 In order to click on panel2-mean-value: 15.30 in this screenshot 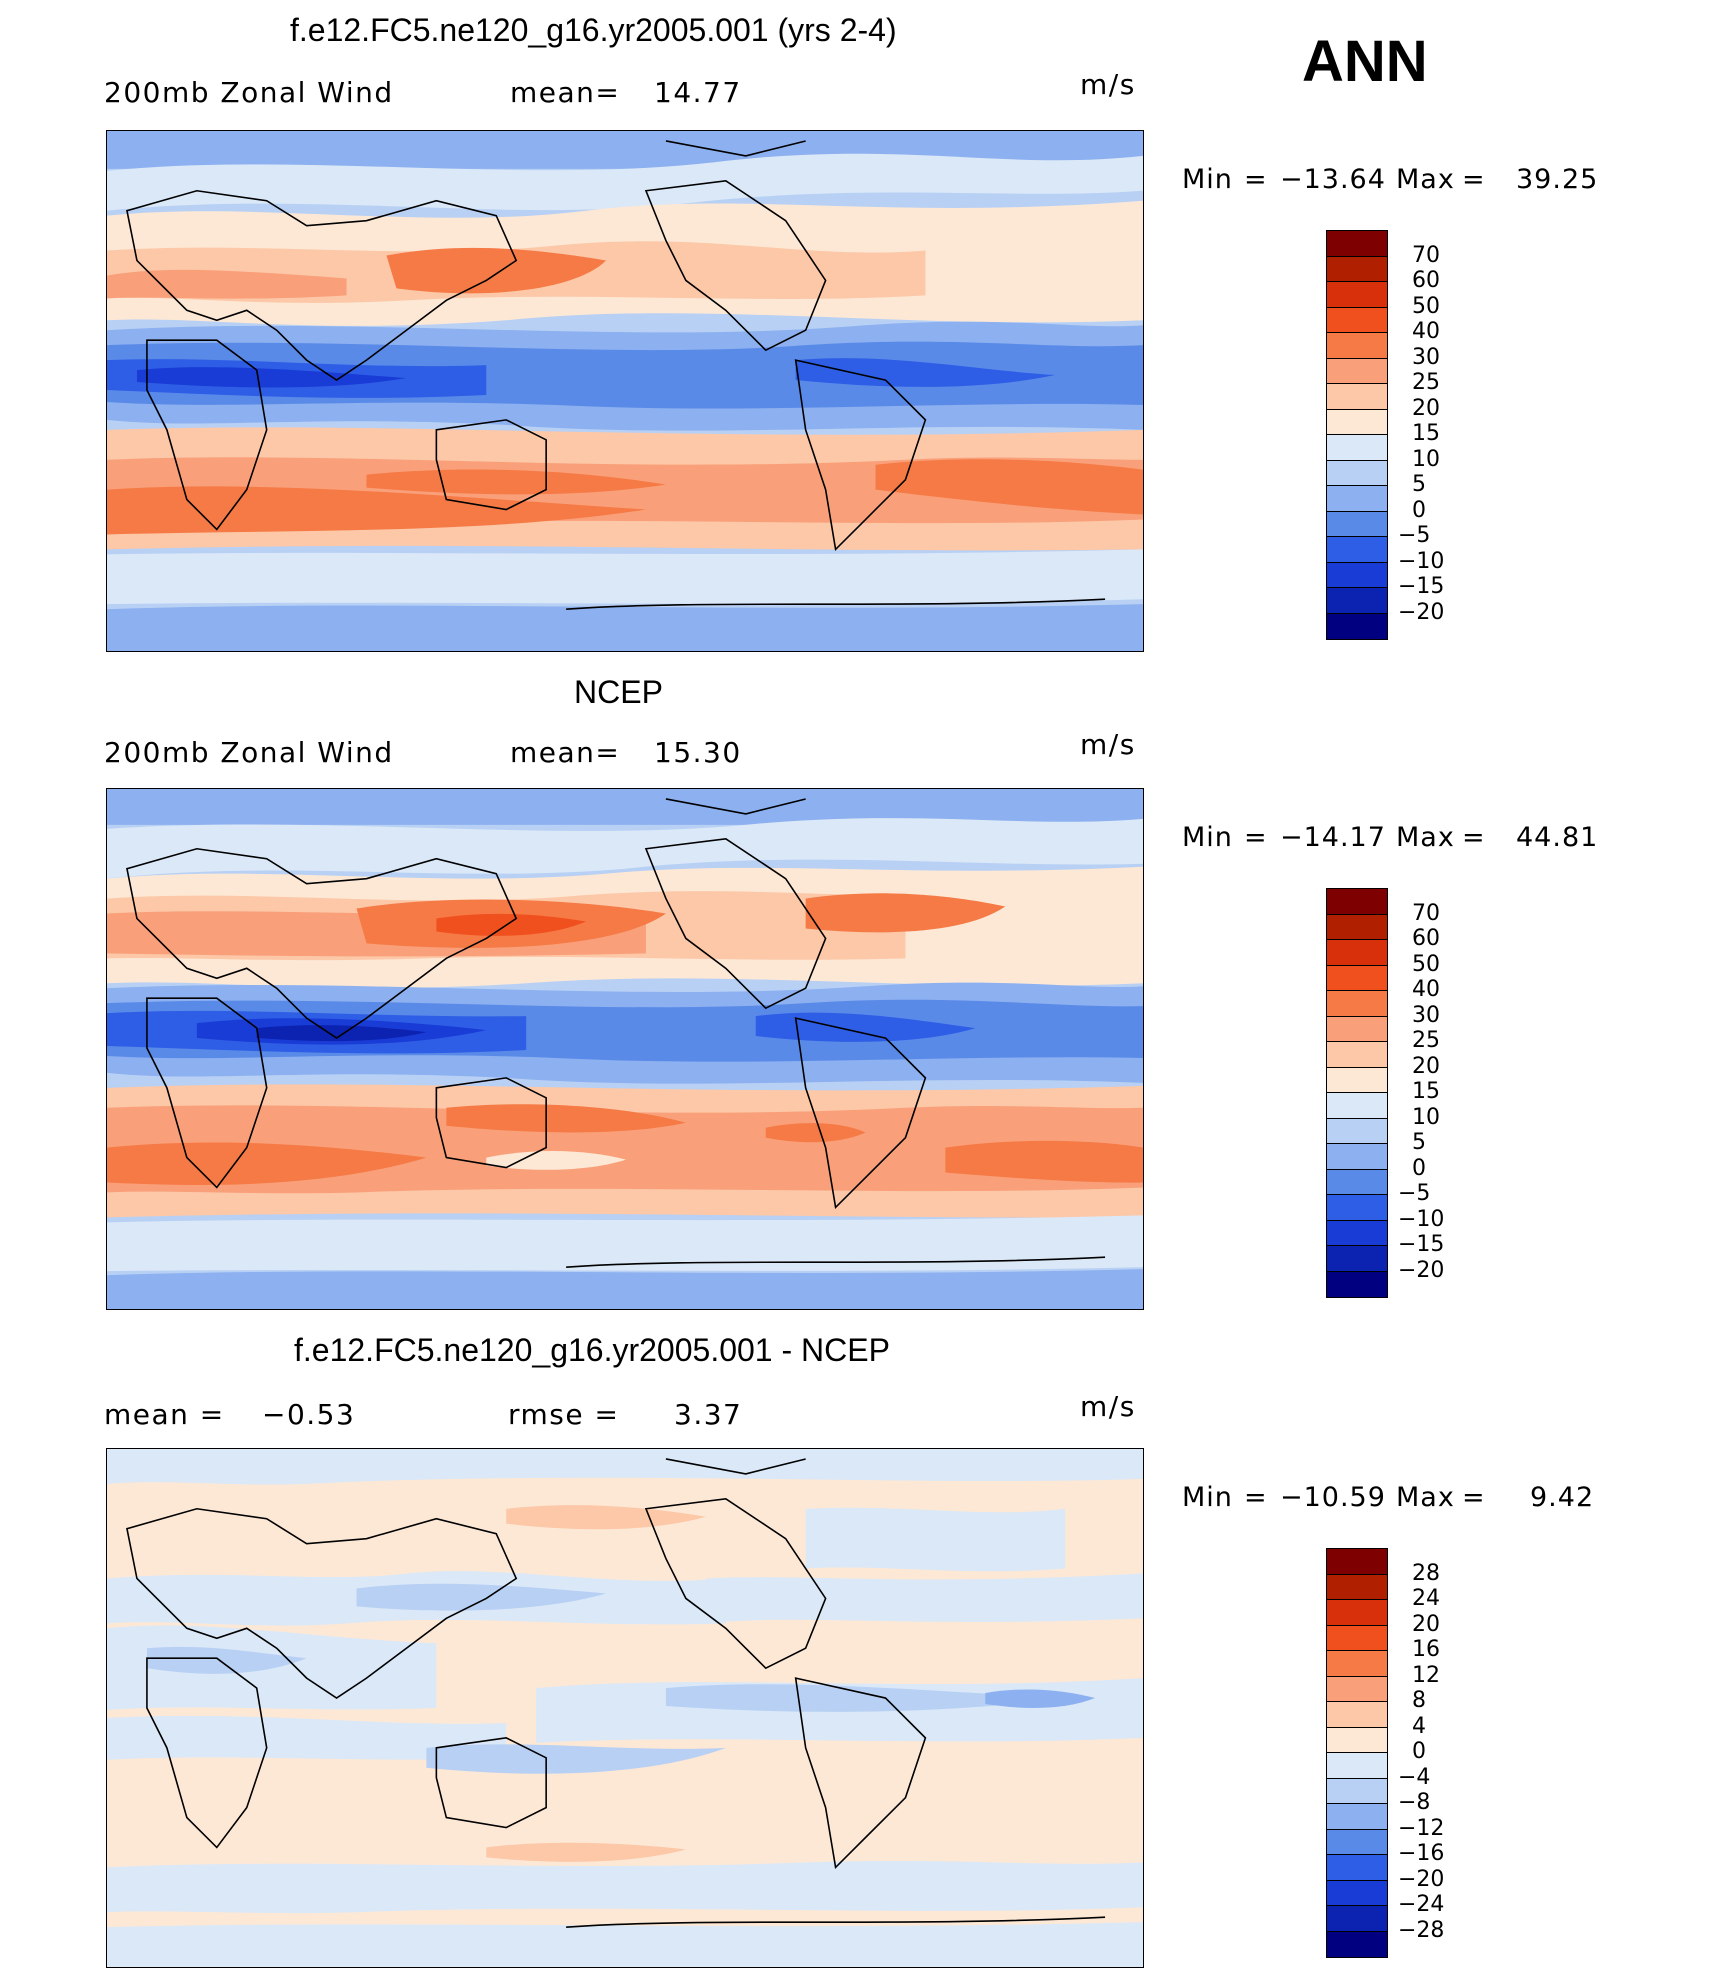, I will do `click(698, 752)`.